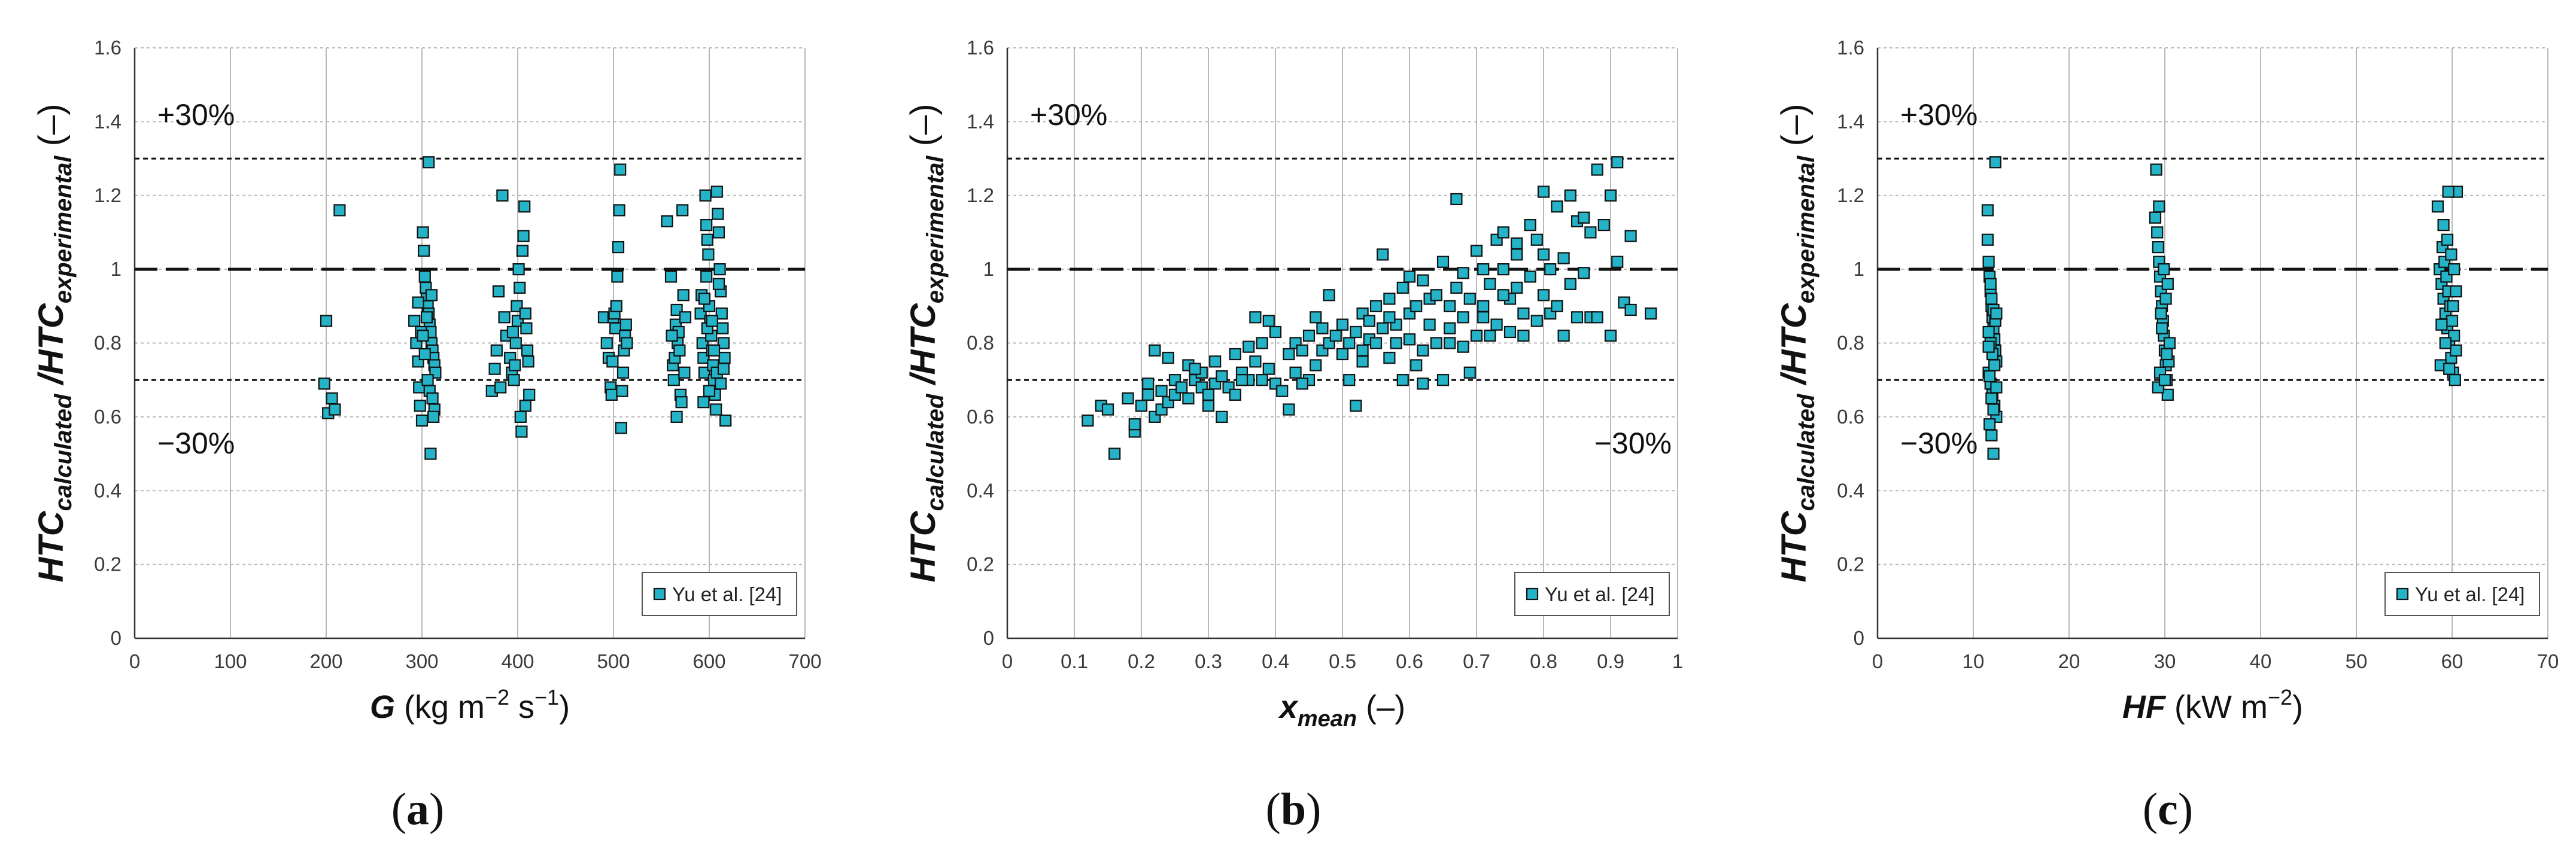  What do you see at coordinates (134, 661) in the screenshot?
I see `x-tick-label: 0` at bounding box center [134, 661].